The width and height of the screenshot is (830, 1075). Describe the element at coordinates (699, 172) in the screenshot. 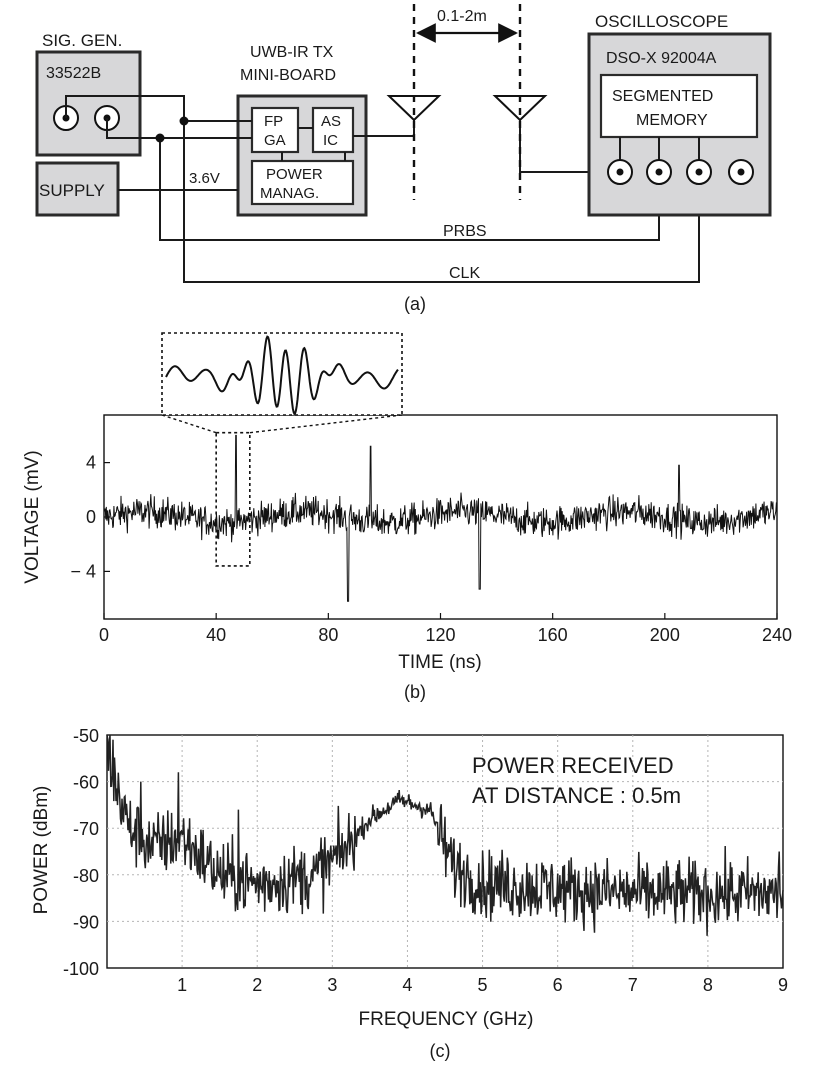

I see `scope-ch3-connector` at that location.